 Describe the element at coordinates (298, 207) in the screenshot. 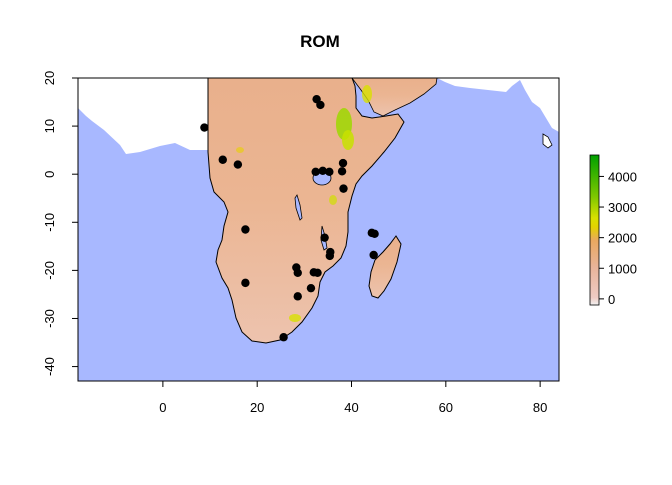

I see `lake-tanganyika` at that location.